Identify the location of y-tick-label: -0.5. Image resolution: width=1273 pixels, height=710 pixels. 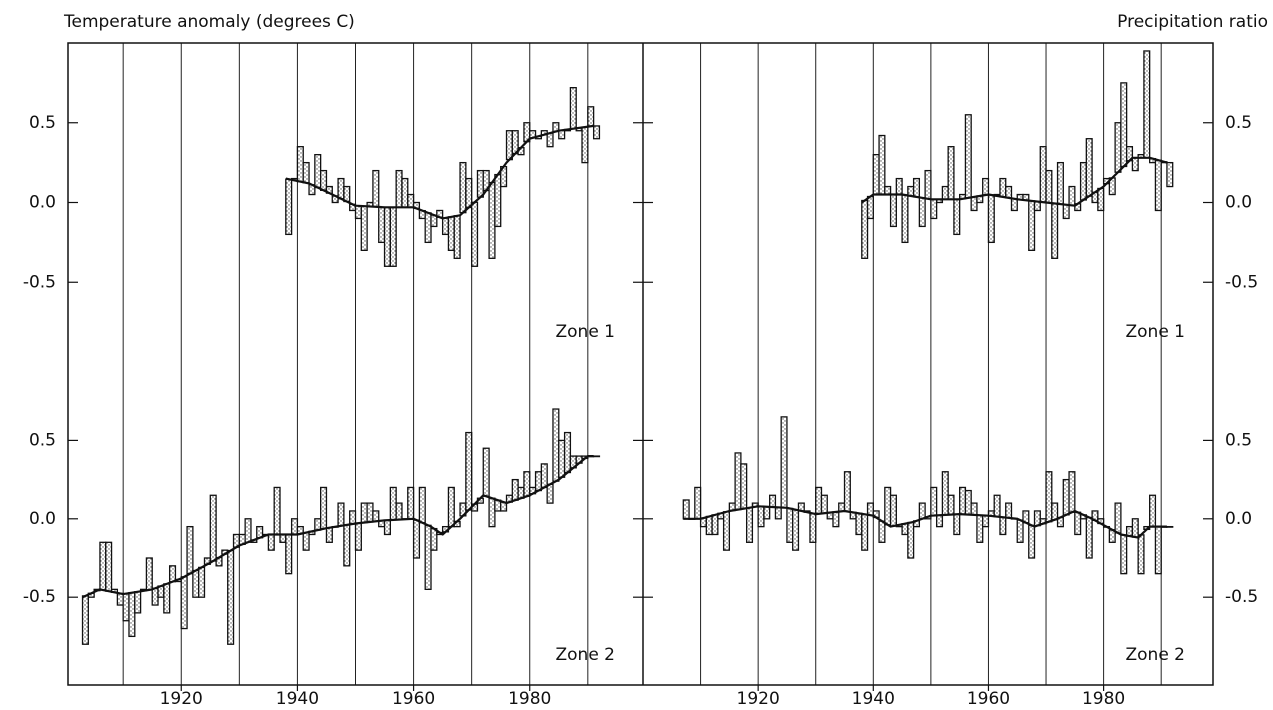
(39, 597).